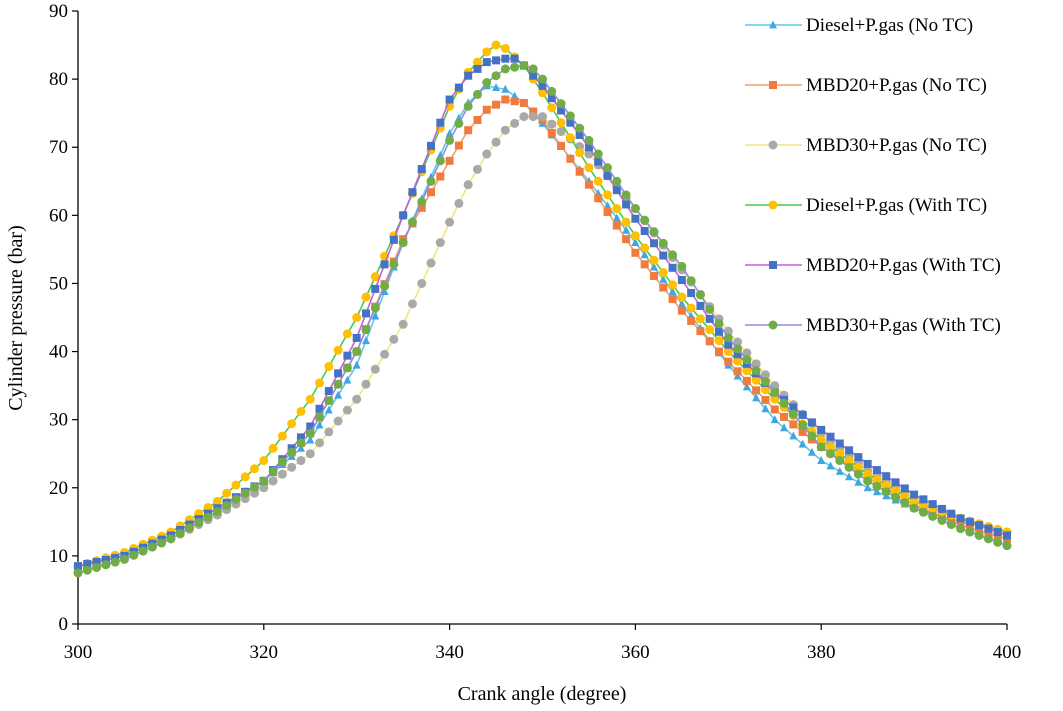 The height and width of the screenshot is (711, 1063). Describe the element at coordinates (264, 652) in the screenshot. I see `x-tick-label: 320` at that location.